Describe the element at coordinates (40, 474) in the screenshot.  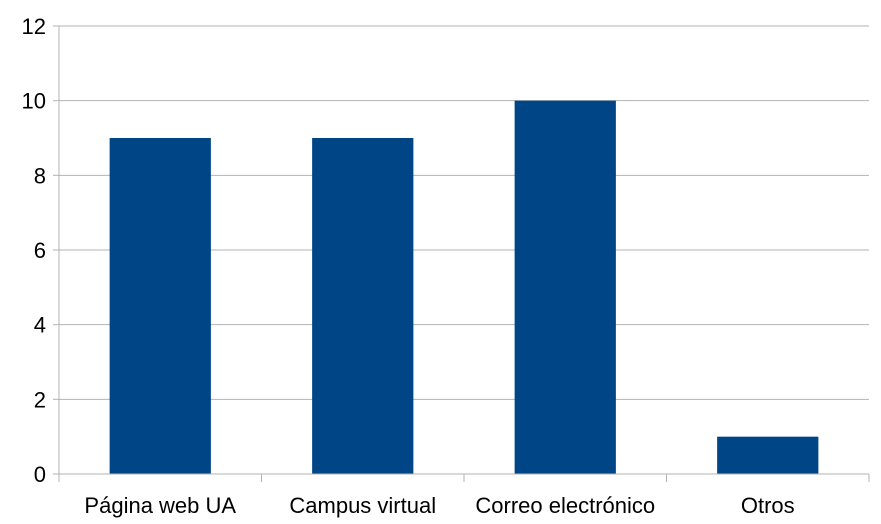
I see `y-tick-label: 0` at that location.